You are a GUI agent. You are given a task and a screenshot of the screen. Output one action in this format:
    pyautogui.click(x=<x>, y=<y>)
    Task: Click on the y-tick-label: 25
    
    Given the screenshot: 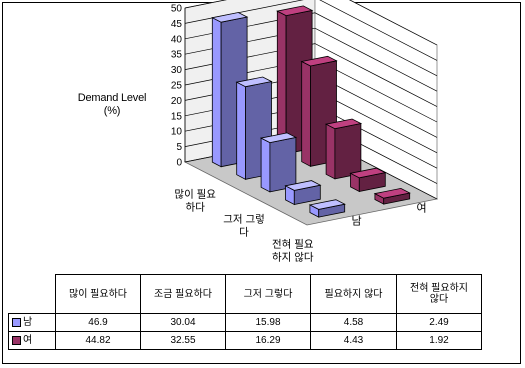 What is the action you would take?
    pyautogui.click(x=177, y=86)
    